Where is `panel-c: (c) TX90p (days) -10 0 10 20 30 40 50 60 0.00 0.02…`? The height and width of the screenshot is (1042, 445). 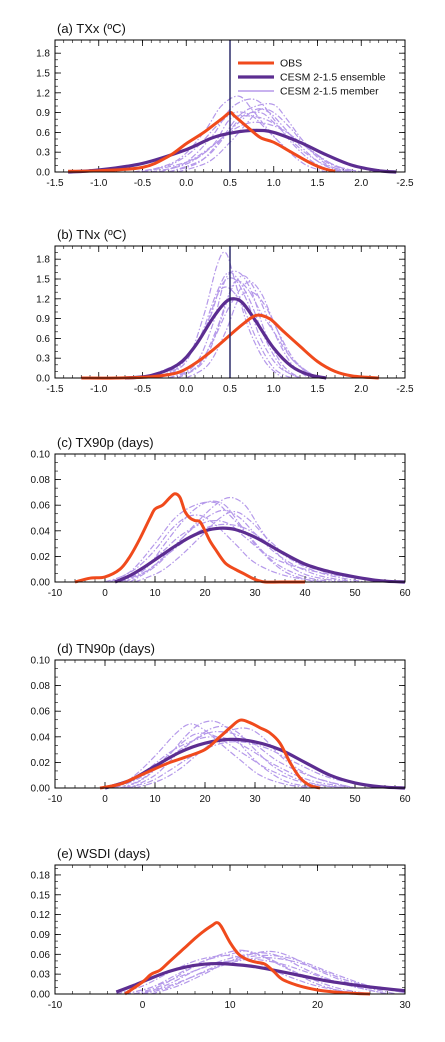 panel-c: (c) TX90p (days) -10 0 10 20 30 40 50 60 0.00 0.02… is located at coordinates (221, 517).